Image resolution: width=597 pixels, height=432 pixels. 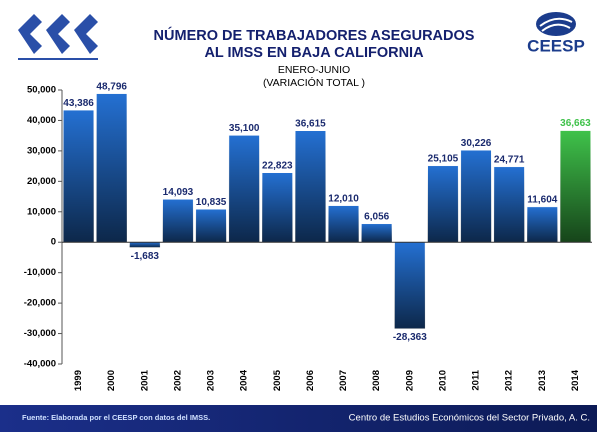 What do you see at coordinates (556, 24) in the screenshot?
I see `ceesp-logo` at bounding box center [556, 24].